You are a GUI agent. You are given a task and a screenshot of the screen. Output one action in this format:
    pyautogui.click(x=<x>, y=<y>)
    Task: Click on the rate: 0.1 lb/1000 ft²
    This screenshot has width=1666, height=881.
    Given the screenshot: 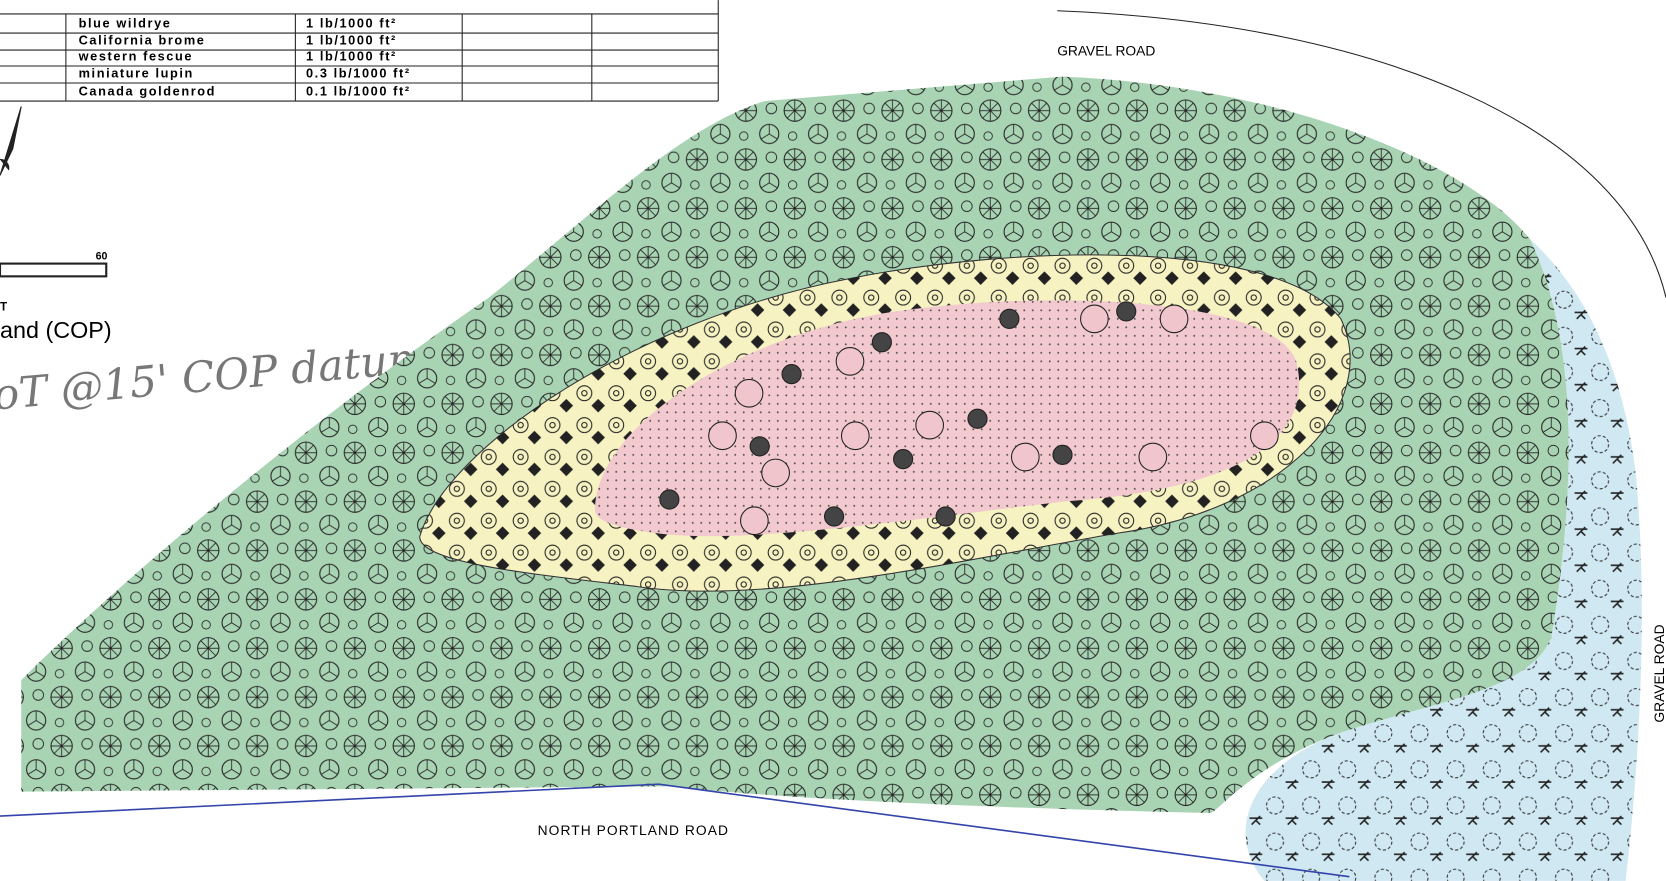 What is the action you would take?
    pyautogui.click(x=358, y=91)
    